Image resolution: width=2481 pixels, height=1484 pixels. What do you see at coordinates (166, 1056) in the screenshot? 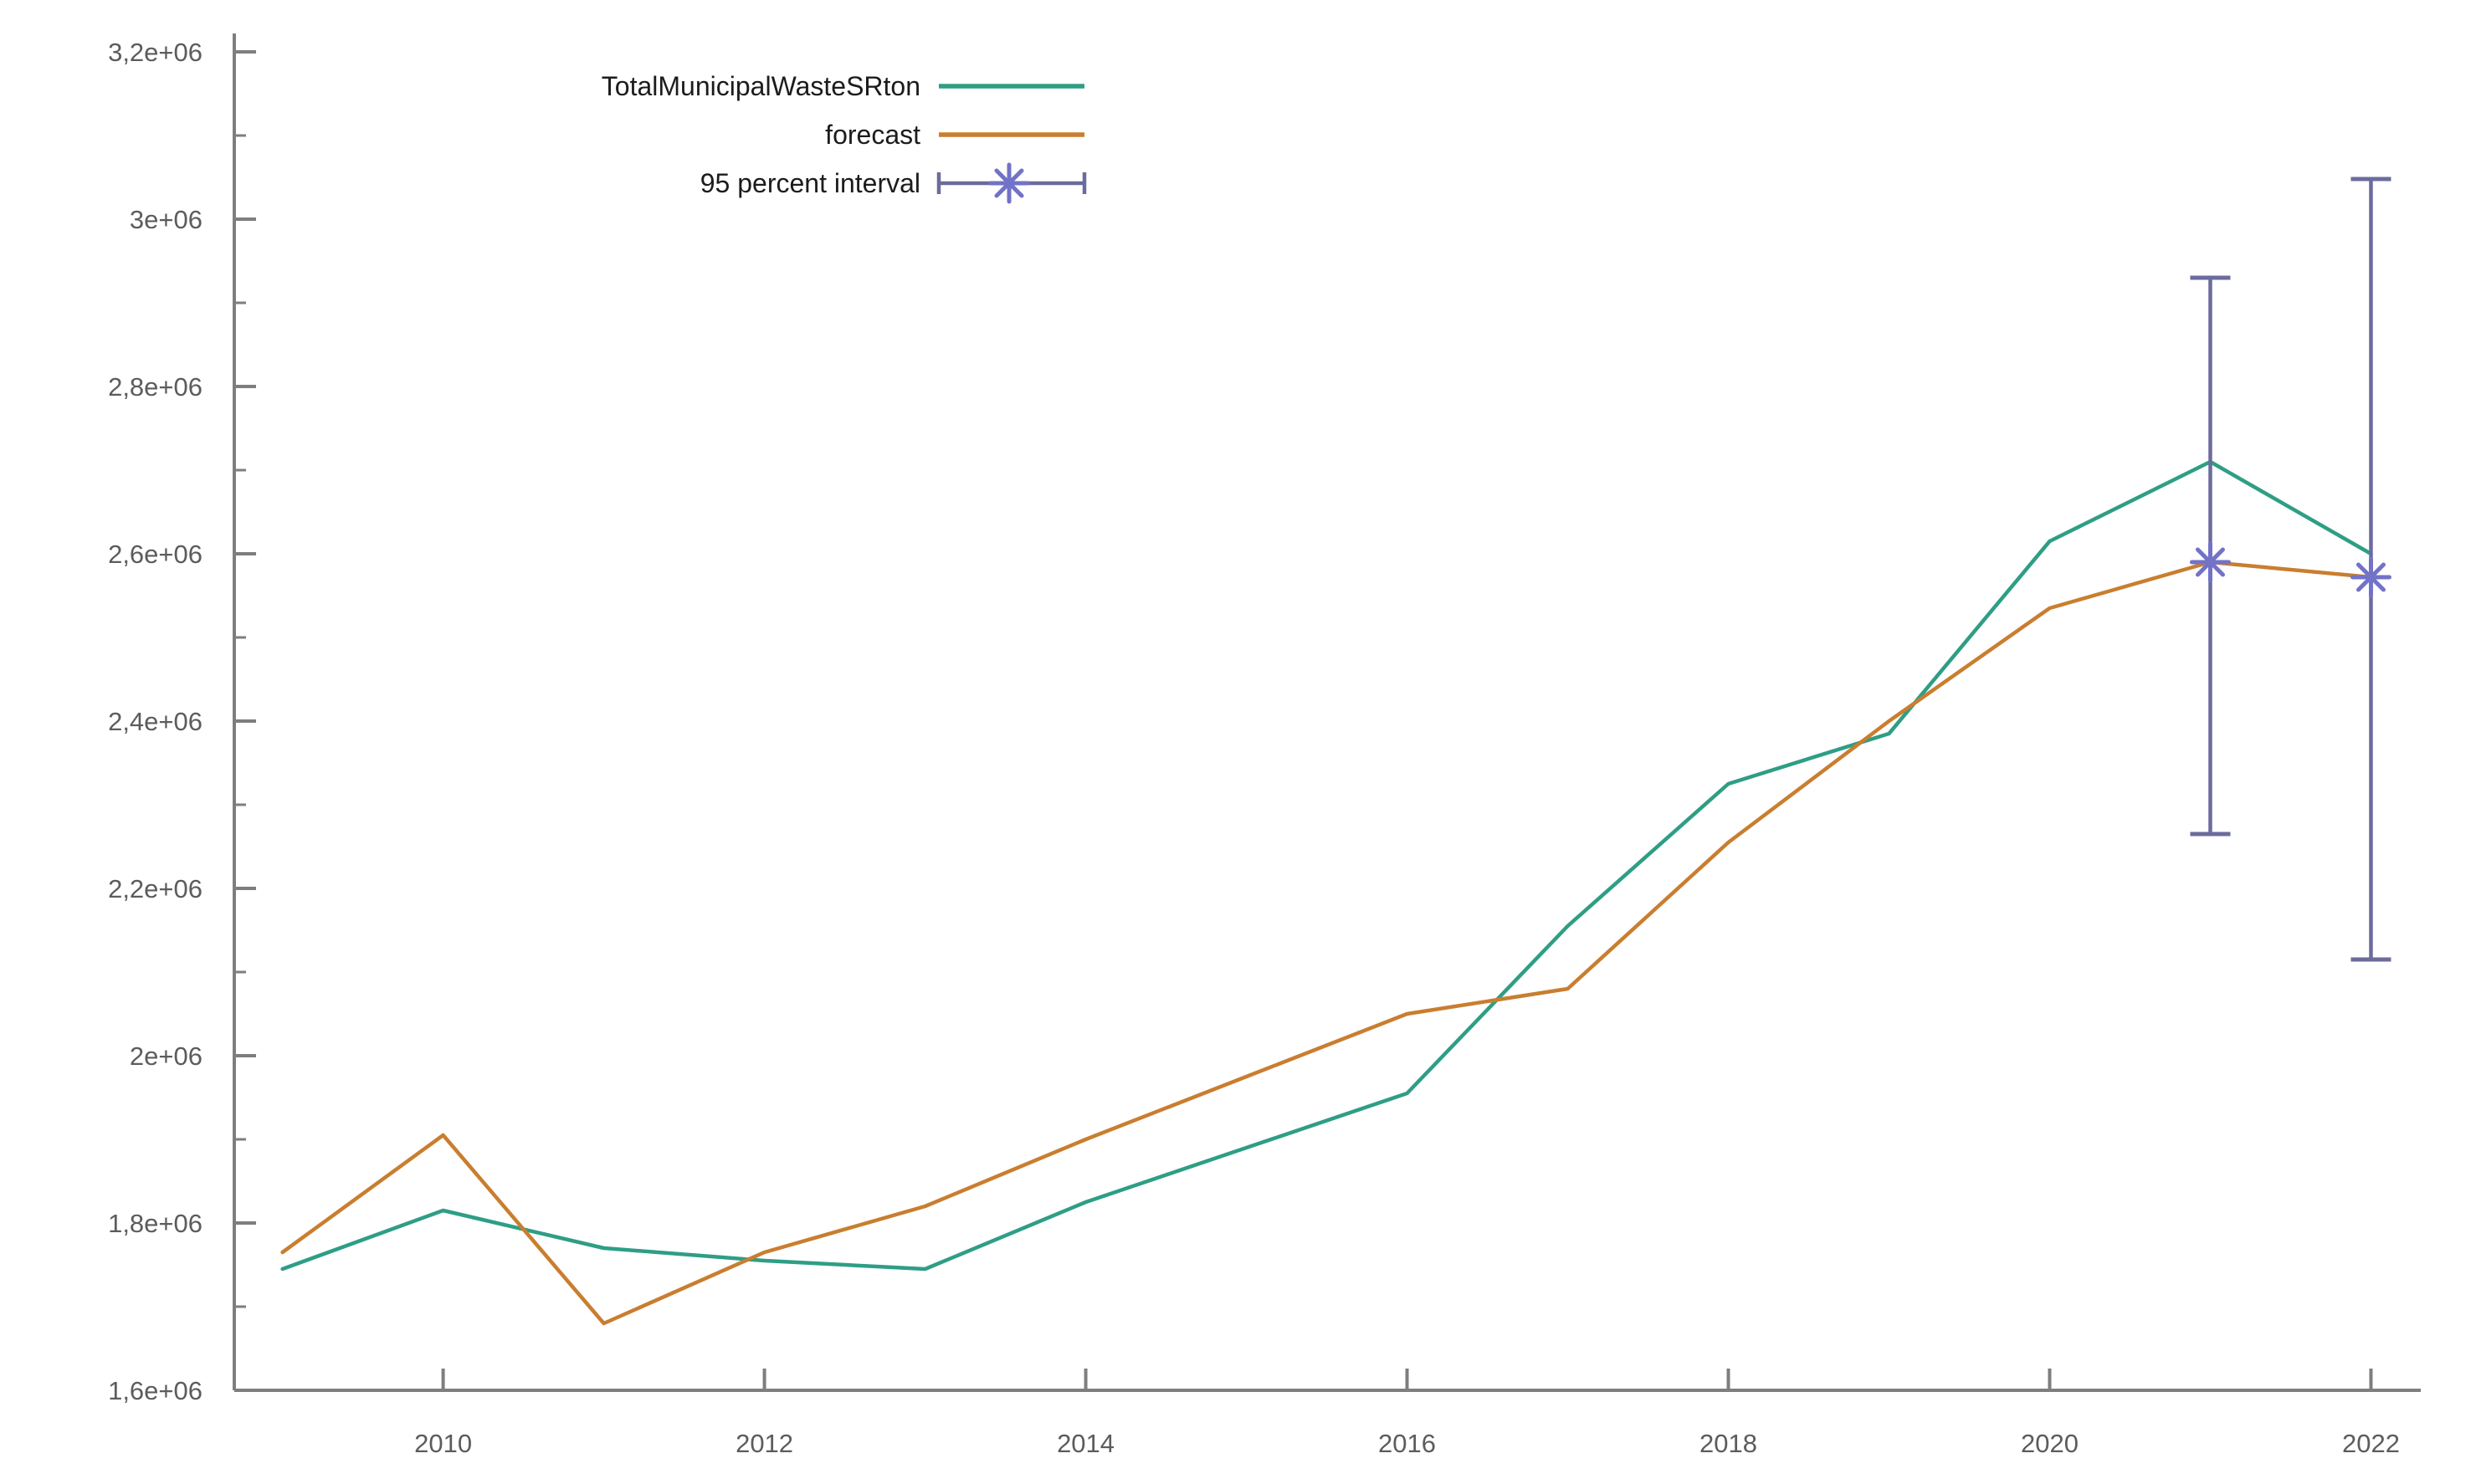
I see `y-tick-label: 2e+06` at bounding box center [166, 1056].